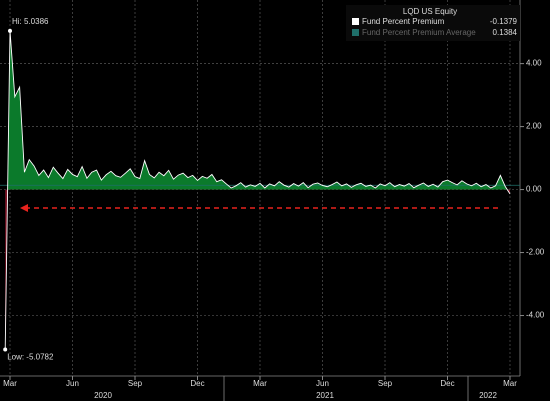 This screenshot has height=401, width=550. I want to click on year-label: 2020, so click(103, 395).